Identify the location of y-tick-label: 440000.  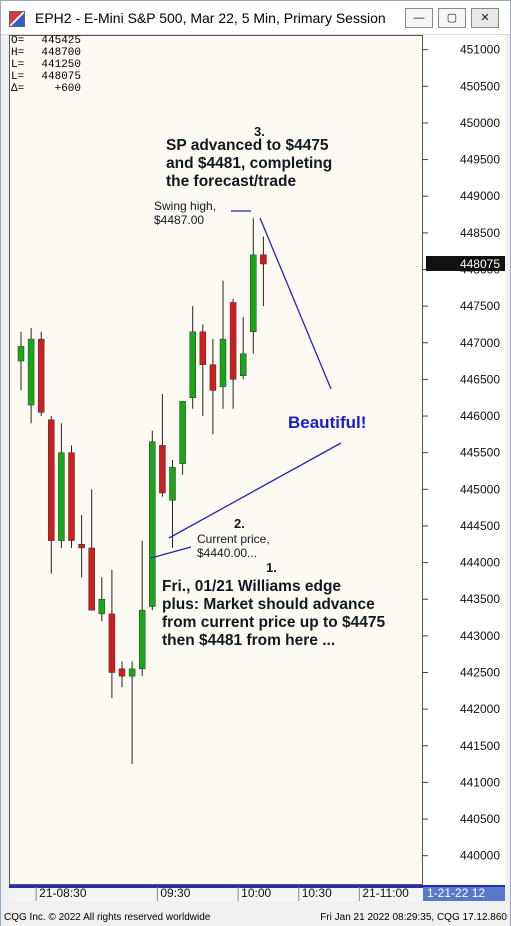
(480, 856).